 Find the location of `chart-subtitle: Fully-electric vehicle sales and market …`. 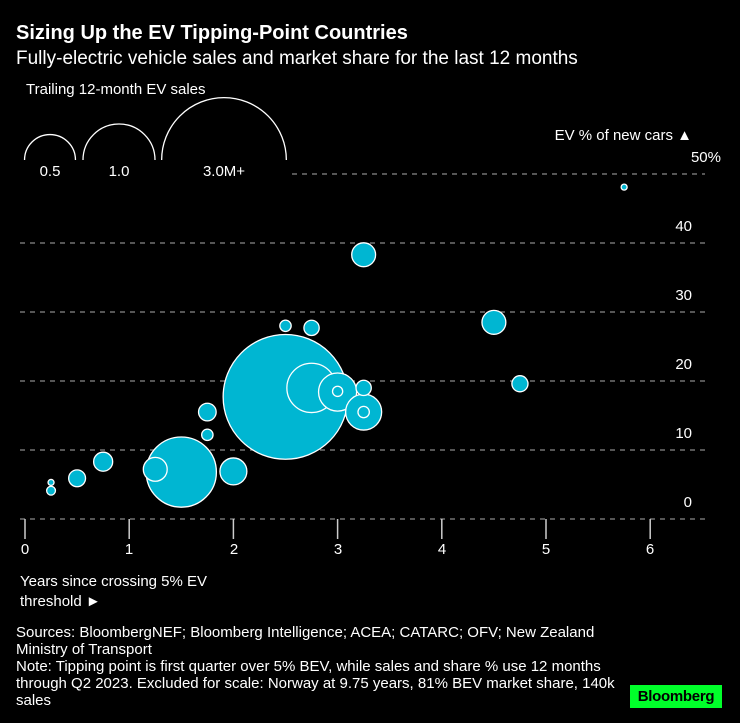

chart-subtitle: Fully-electric vehicle sales and market … is located at coordinates (297, 58).